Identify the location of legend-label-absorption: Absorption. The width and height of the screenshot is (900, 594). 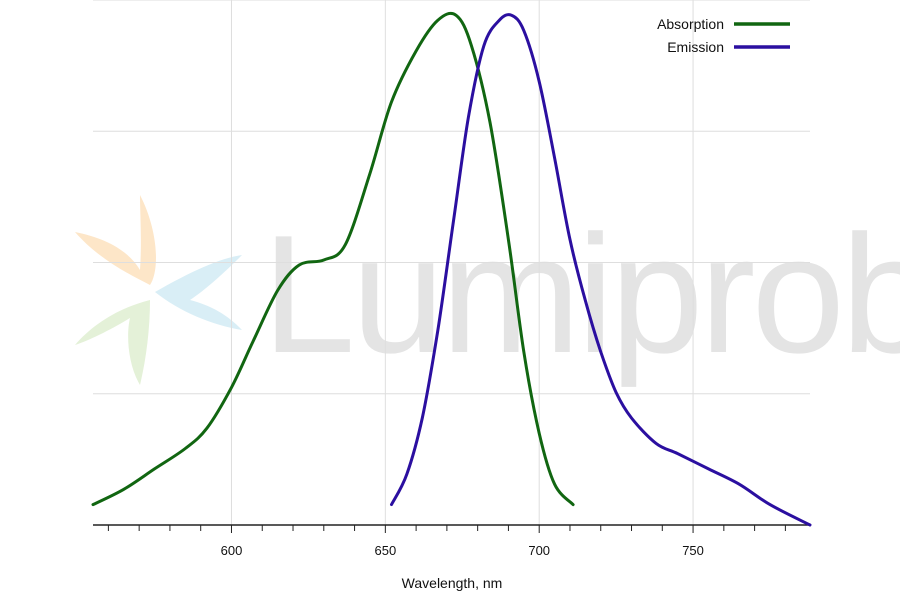
(690, 24).